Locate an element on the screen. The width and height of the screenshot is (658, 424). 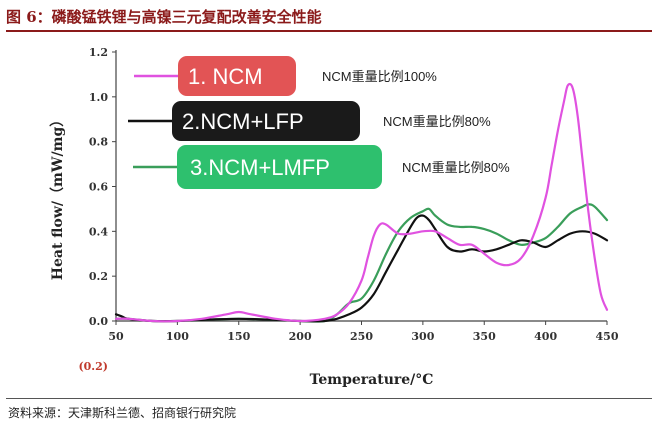
x-tick-label: 300 is located at coordinates (422, 336).